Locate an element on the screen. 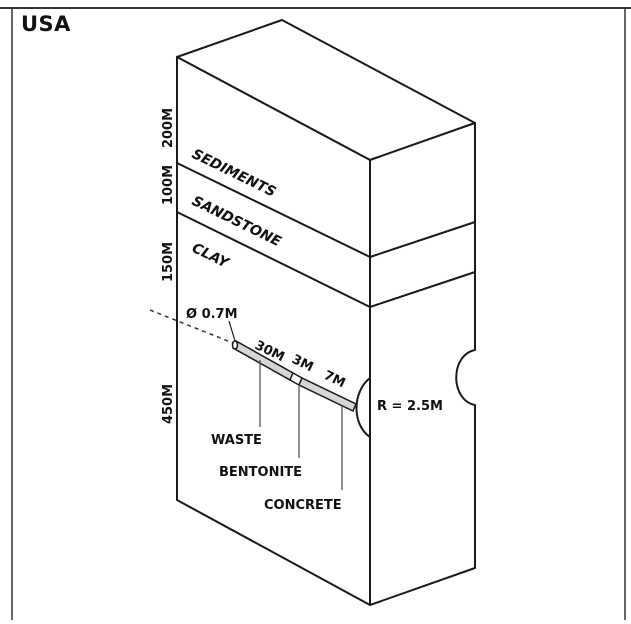  callout-waste: WASTE is located at coordinates (236, 440).